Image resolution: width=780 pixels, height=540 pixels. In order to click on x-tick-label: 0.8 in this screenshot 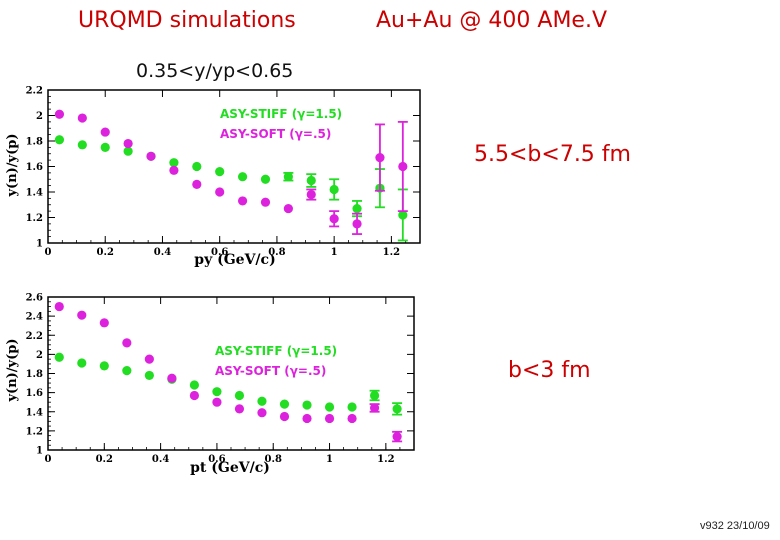, I will do `click(273, 459)`.